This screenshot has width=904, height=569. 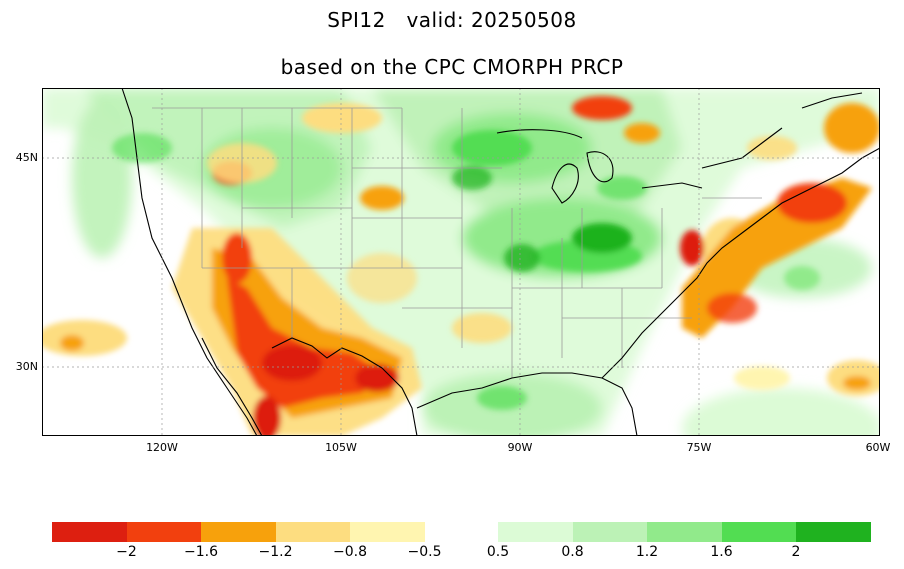 What do you see at coordinates (452, 67) in the screenshot?
I see `map-subtitle: based on the CPC CMORPH PRCP` at bounding box center [452, 67].